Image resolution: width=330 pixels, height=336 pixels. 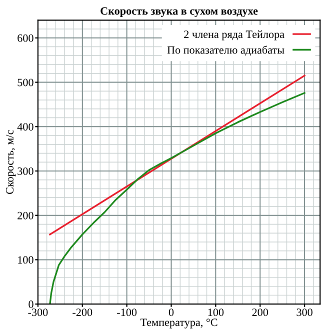 What do you see at coordinates (25, 127) in the screenshot?
I see `y-tick-label: 400` at bounding box center [25, 127].